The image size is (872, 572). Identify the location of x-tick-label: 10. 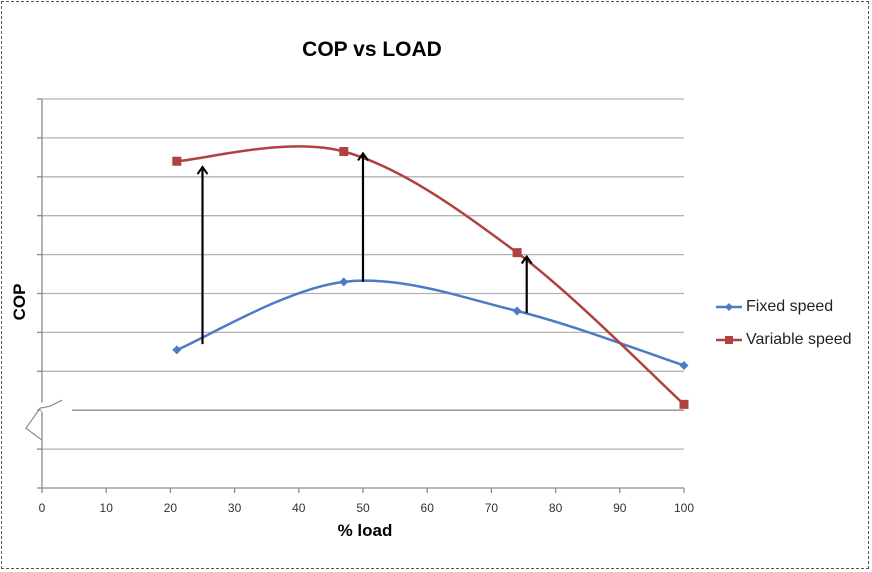
(107, 508).